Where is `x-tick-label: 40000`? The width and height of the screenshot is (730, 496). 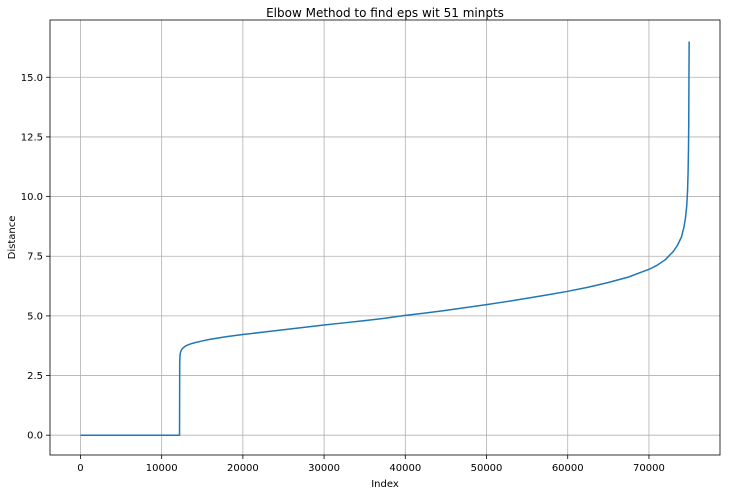 x-tick-label: 40000 is located at coordinates (405, 468).